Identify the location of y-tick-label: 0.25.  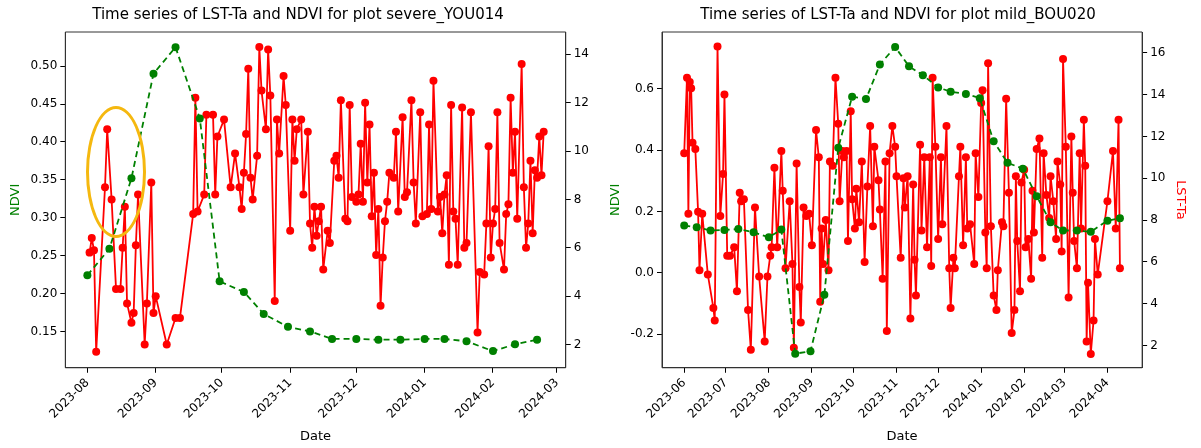
(44, 254).